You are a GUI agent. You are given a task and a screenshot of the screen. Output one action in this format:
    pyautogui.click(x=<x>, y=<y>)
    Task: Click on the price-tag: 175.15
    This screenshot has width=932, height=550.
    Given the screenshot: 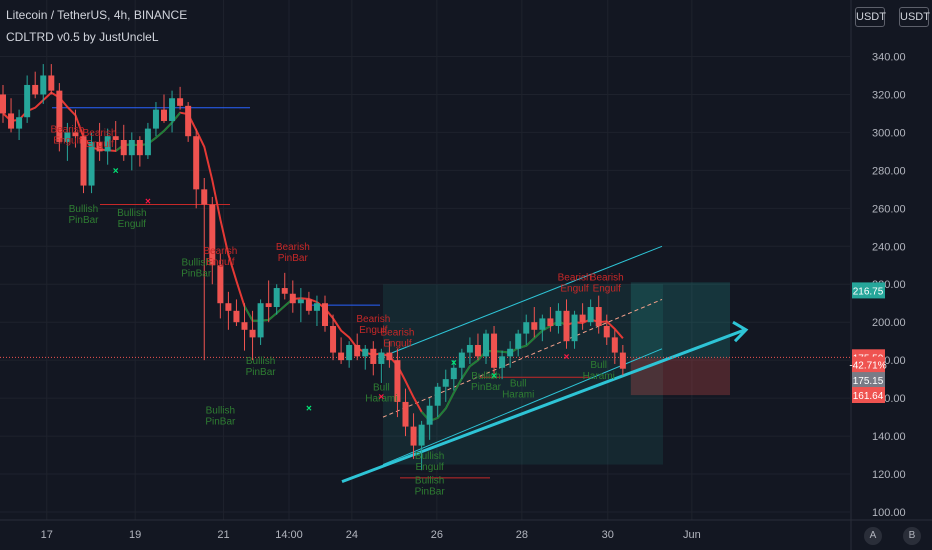 What is the action you would take?
    pyautogui.click(x=868, y=380)
    